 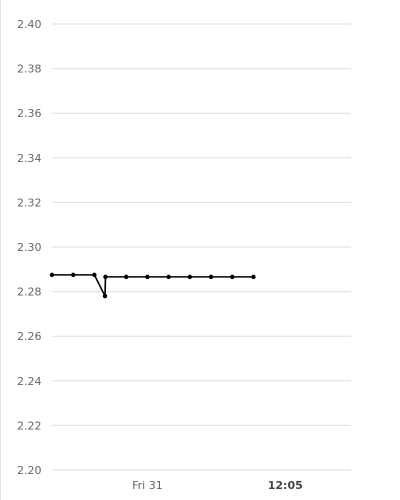 I want to click on y-tick-label: 2.38, so click(x=29, y=69).